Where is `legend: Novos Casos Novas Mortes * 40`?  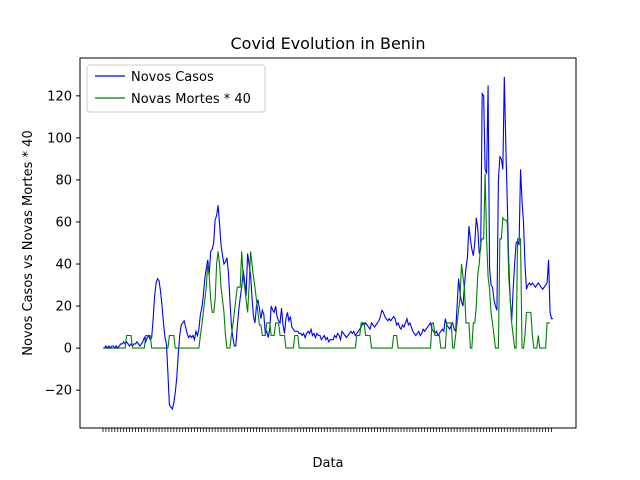 legend: Novos Casos Novas Mortes * 40 is located at coordinates (176, 88).